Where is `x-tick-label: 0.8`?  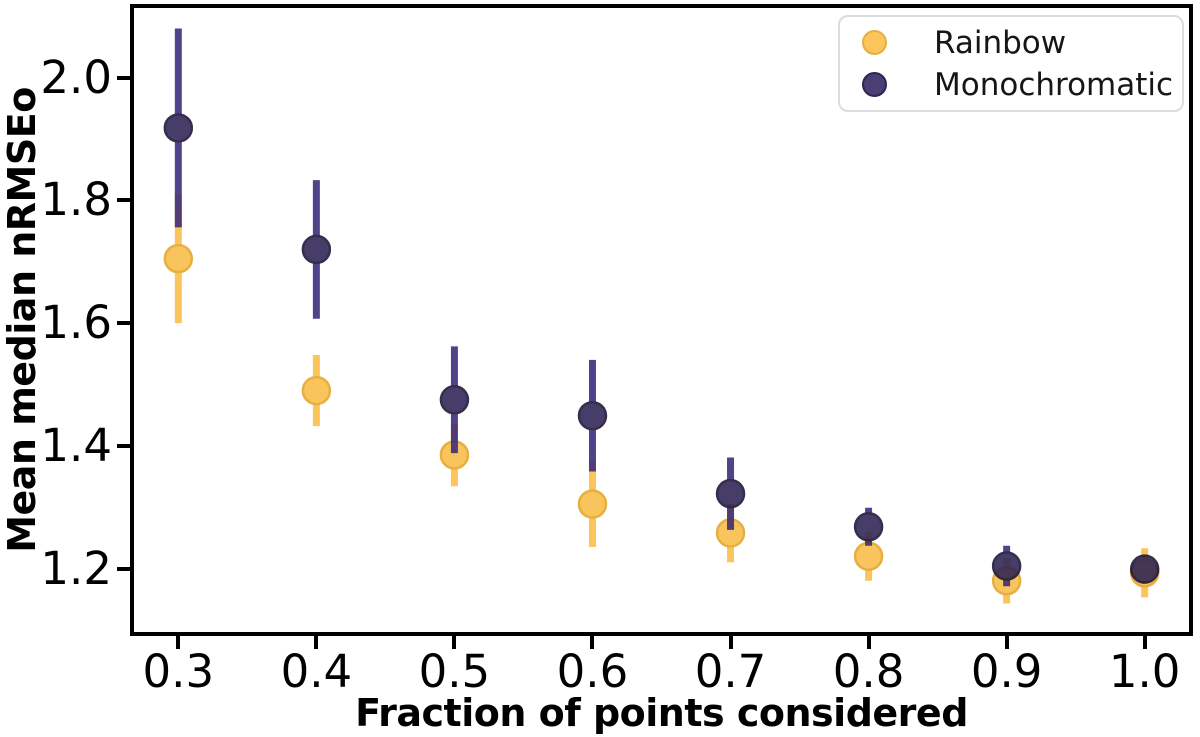 x-tick-label: 0.8 is located at coordinates (868, 671).